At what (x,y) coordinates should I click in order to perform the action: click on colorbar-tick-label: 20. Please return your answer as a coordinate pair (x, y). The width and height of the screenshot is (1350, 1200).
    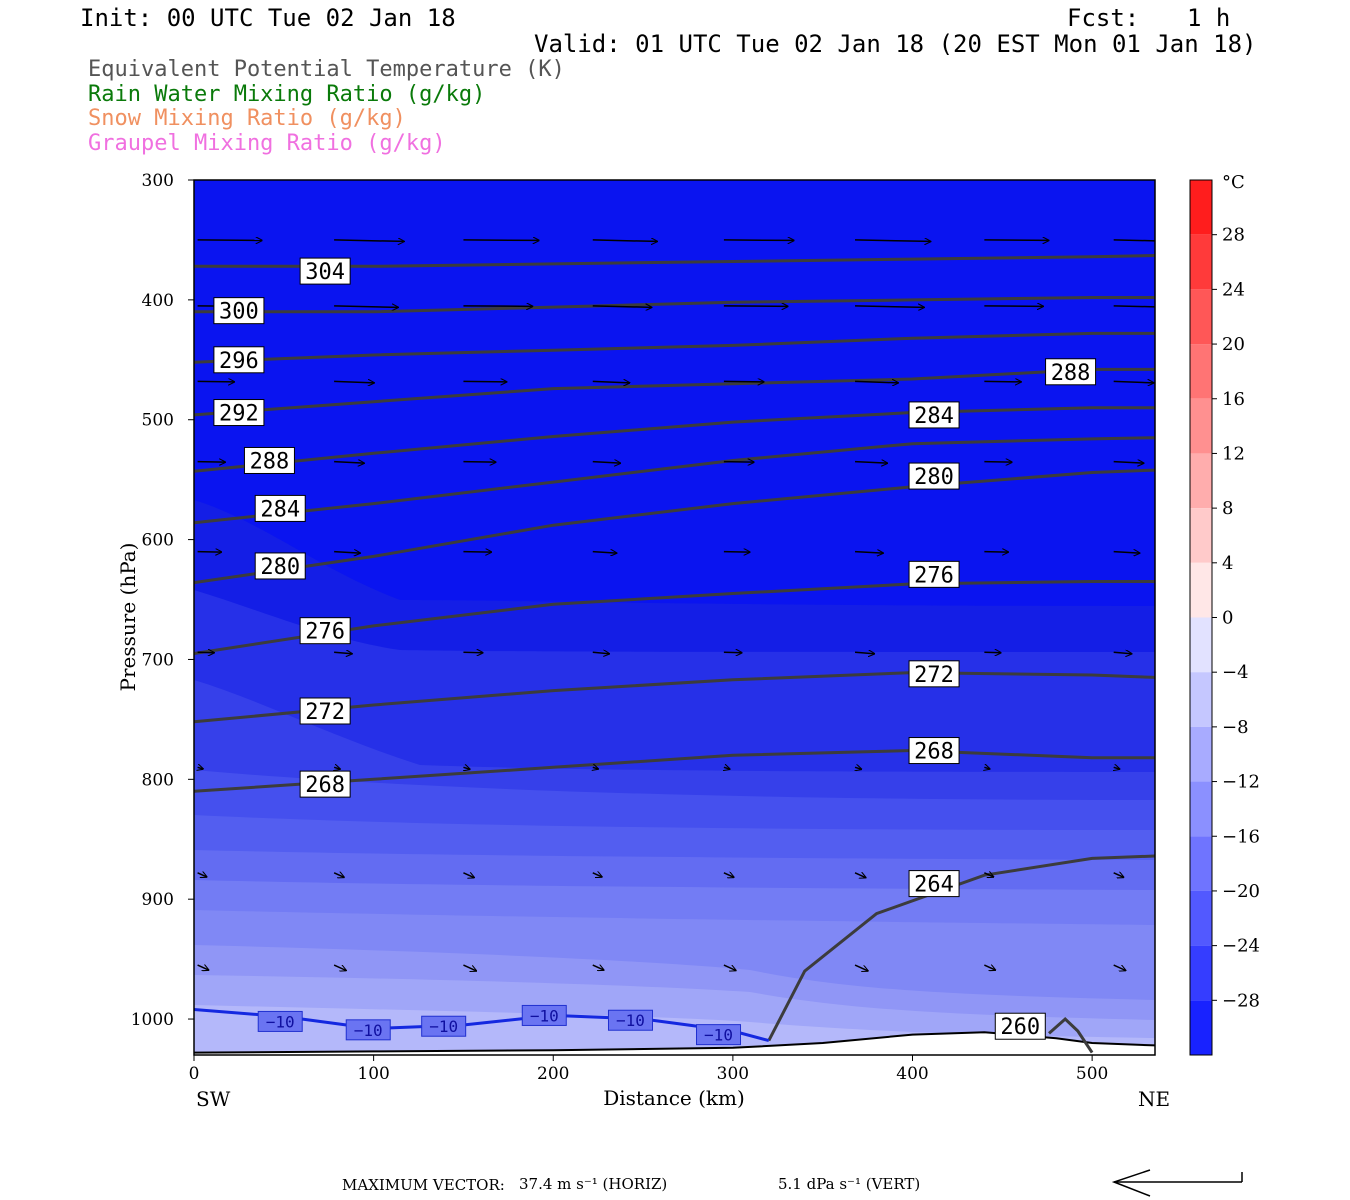
    Looking at the image, I should click on (1233, 344).